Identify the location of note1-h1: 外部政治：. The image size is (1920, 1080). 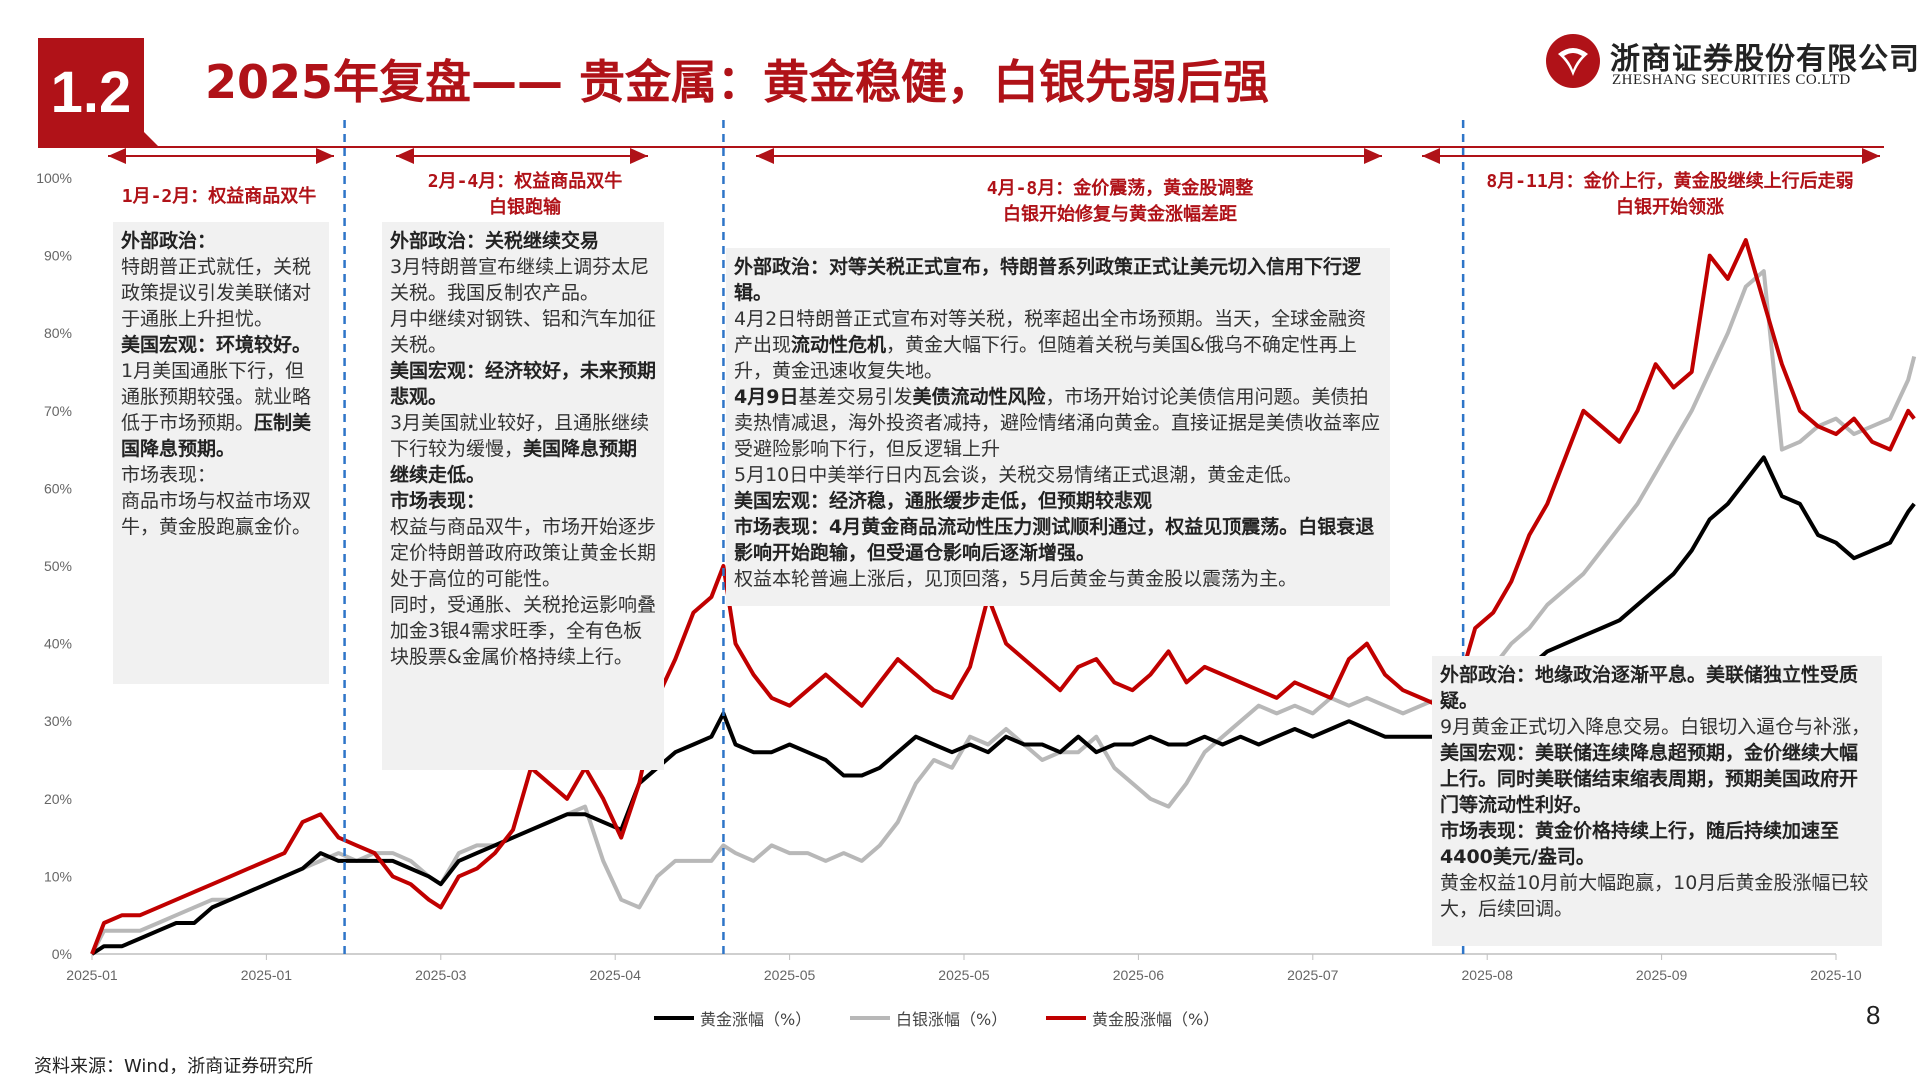
(169, 241).